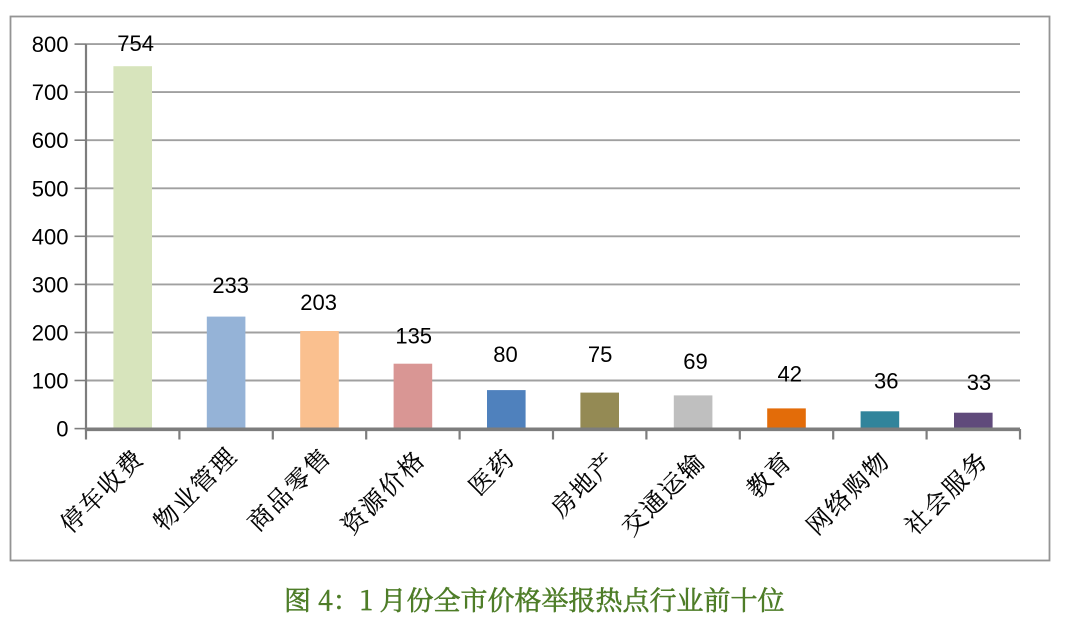  Describe the element at coordinates (230, 285) in the screenshot. I see `svg-text: 233` at that location.